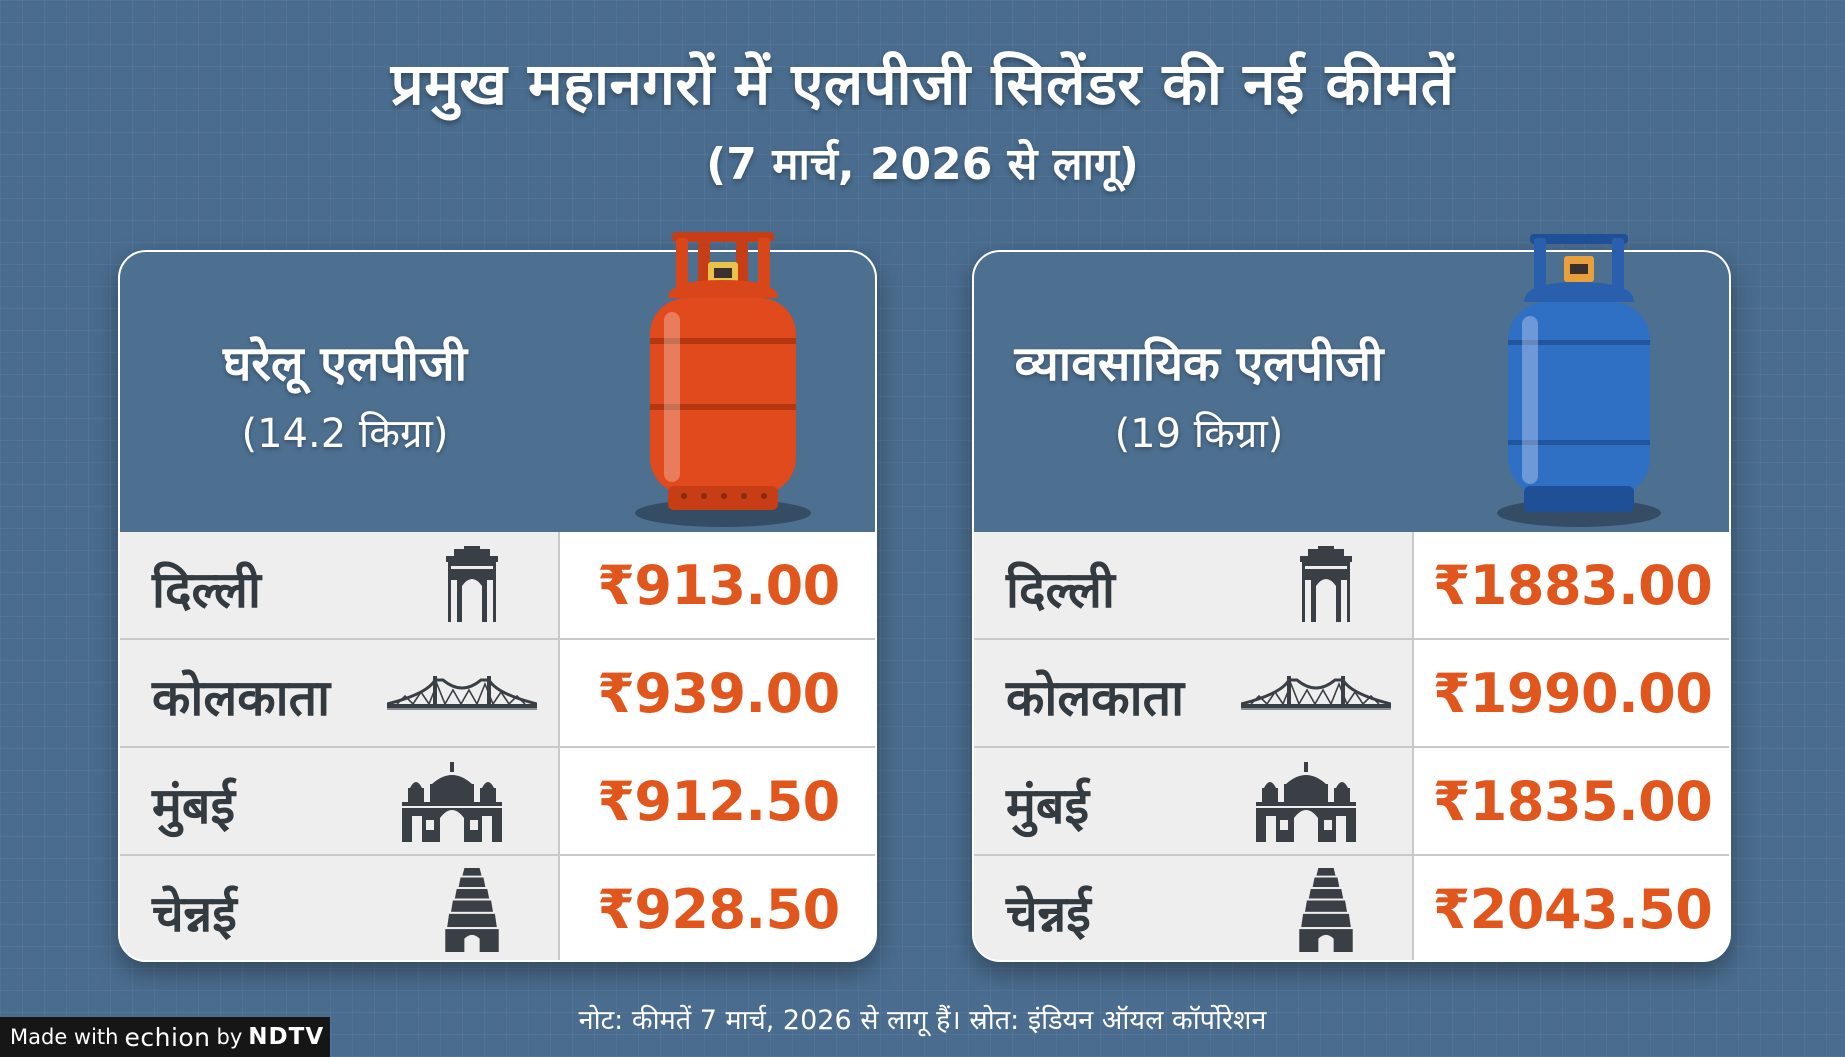 This screenshot has width=1845, height=1057. I want to click on price-cell: ₹1990.00, so click(1570, 693).